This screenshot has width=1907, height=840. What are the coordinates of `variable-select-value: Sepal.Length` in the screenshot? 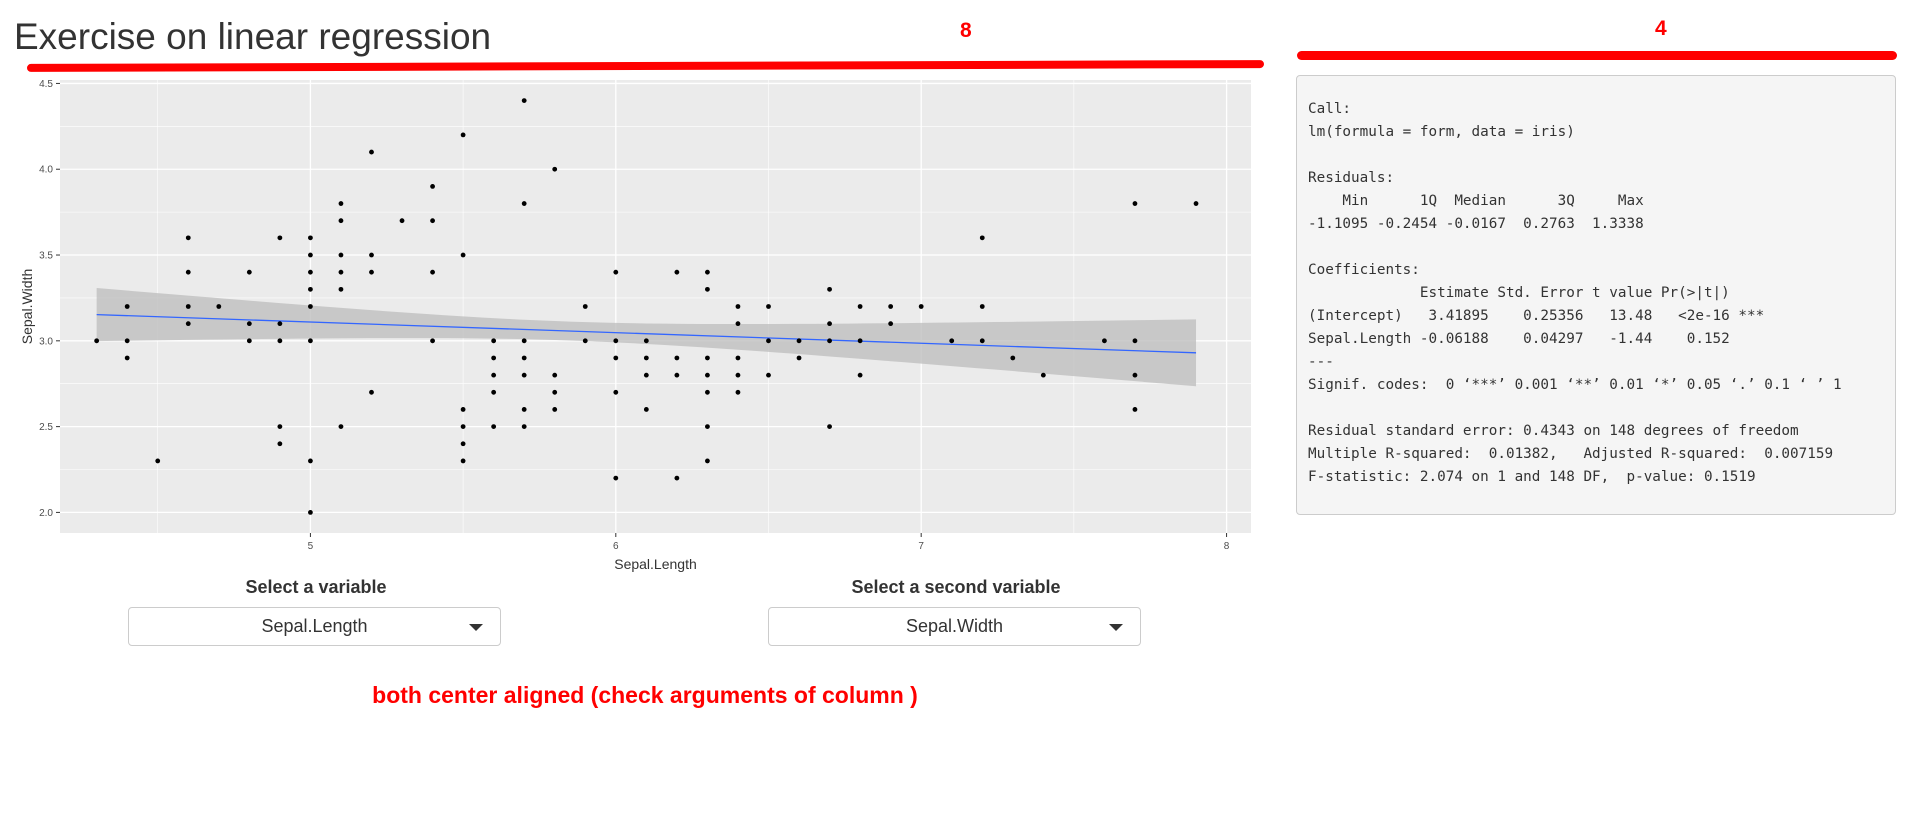 It's located at (314, 626).